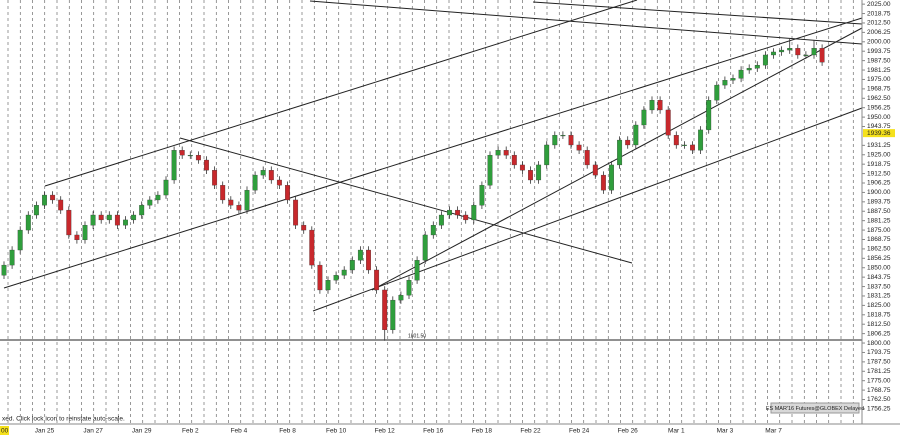 The image size is (900, 438). Describe the element at coordinates (879, 13) in the screenshot. I see `y-tick-label: 2018.75` at that location.